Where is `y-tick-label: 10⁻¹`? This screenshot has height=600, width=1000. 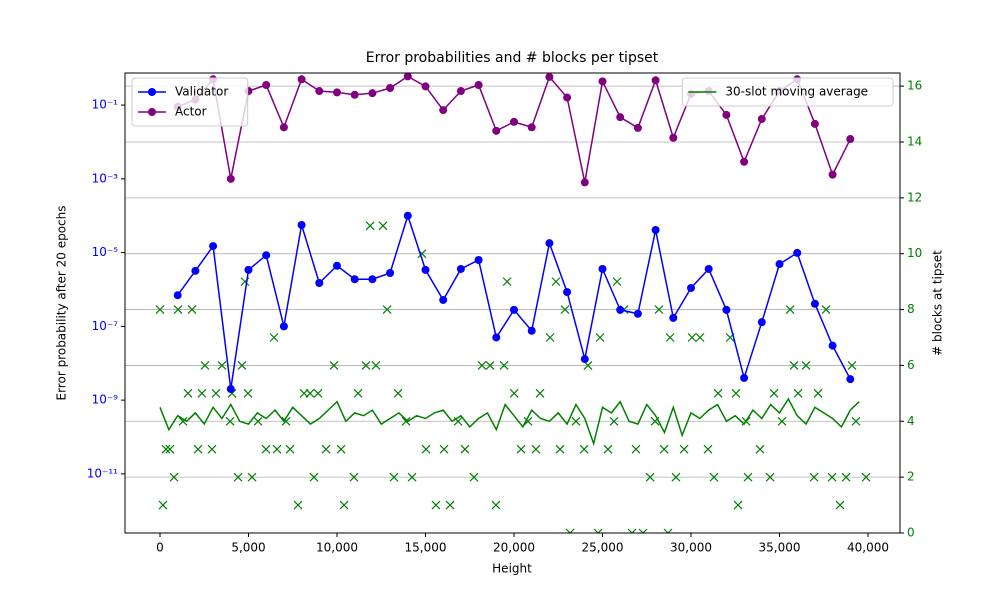
y-tick-label: 10⁻¹ is located at coordinates (105, 105).